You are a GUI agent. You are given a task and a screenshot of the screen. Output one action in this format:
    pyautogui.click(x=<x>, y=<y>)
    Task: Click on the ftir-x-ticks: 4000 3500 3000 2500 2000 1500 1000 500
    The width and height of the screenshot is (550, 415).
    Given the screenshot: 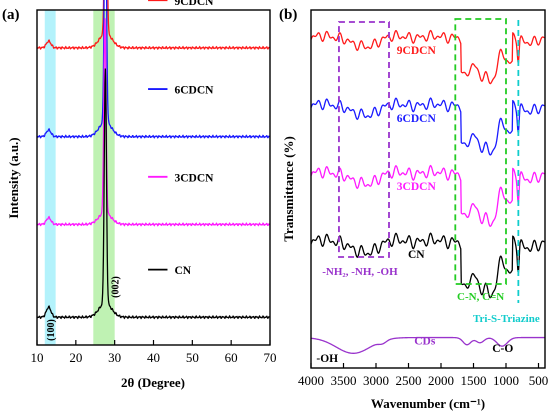 What is the action you would take?
    pyautogui.click(x=423, y=375)
    